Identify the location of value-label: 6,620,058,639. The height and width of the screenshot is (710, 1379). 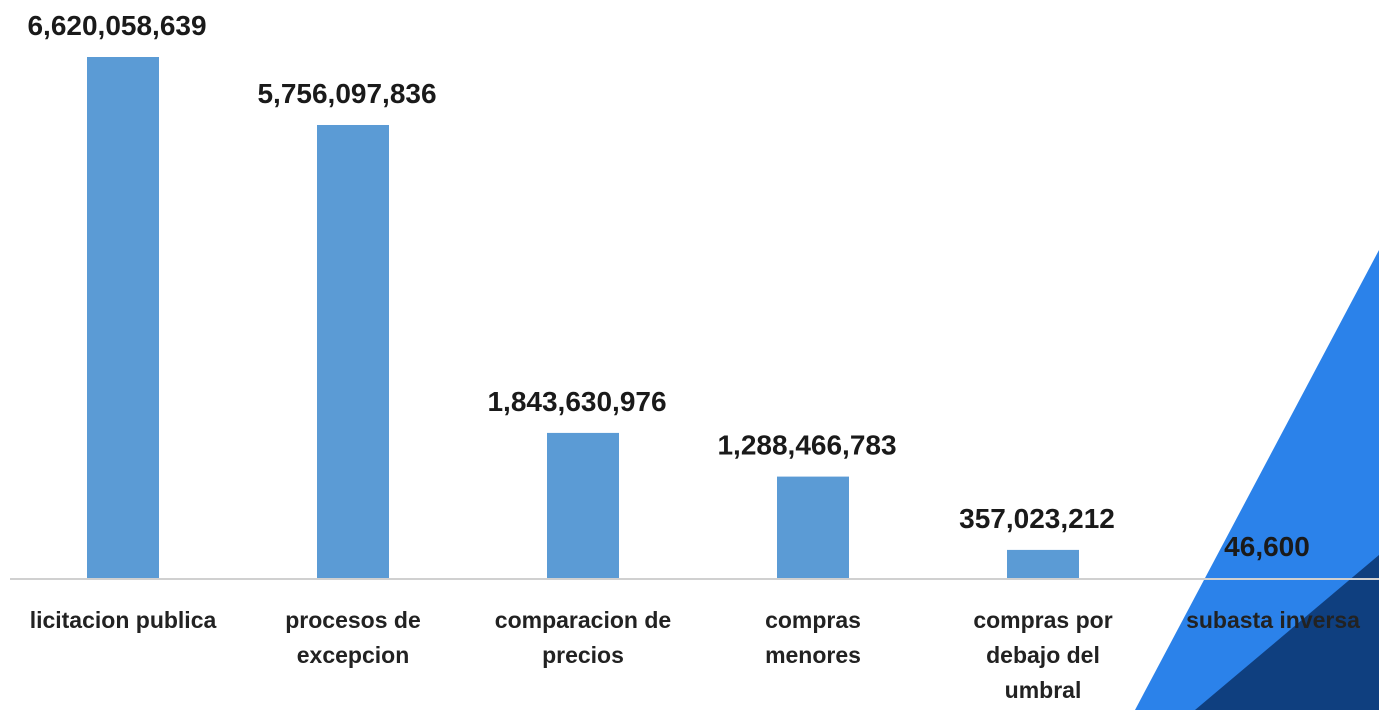
(116, 25).